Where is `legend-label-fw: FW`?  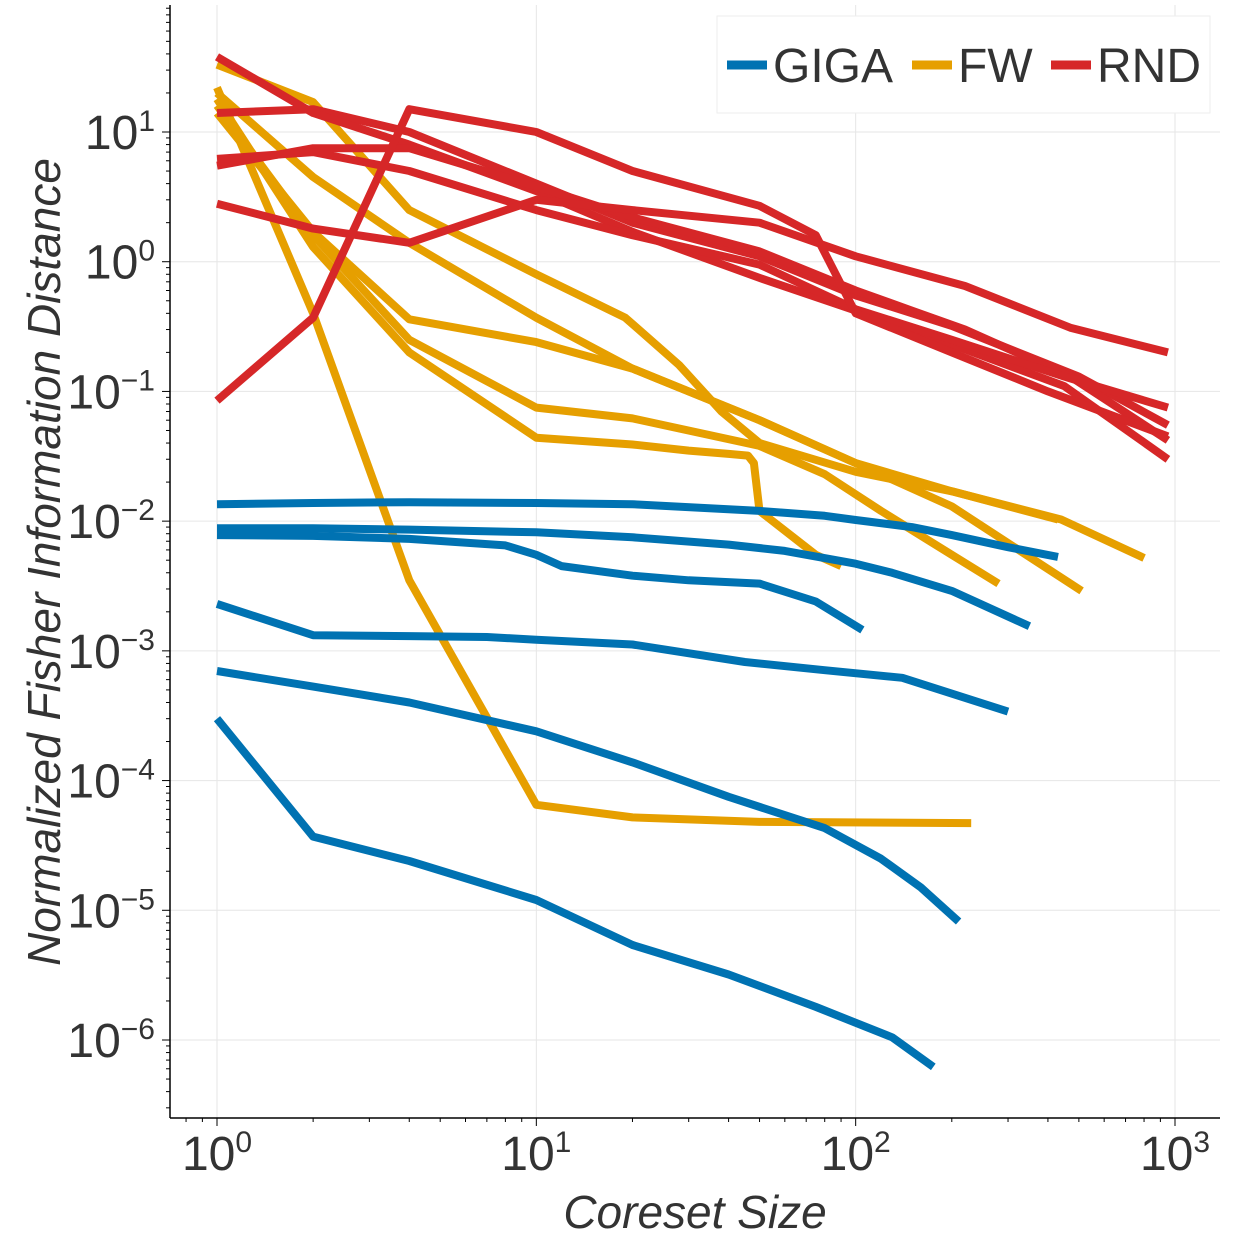 legend-label-fw: FW is located at coordinates (995, 66).